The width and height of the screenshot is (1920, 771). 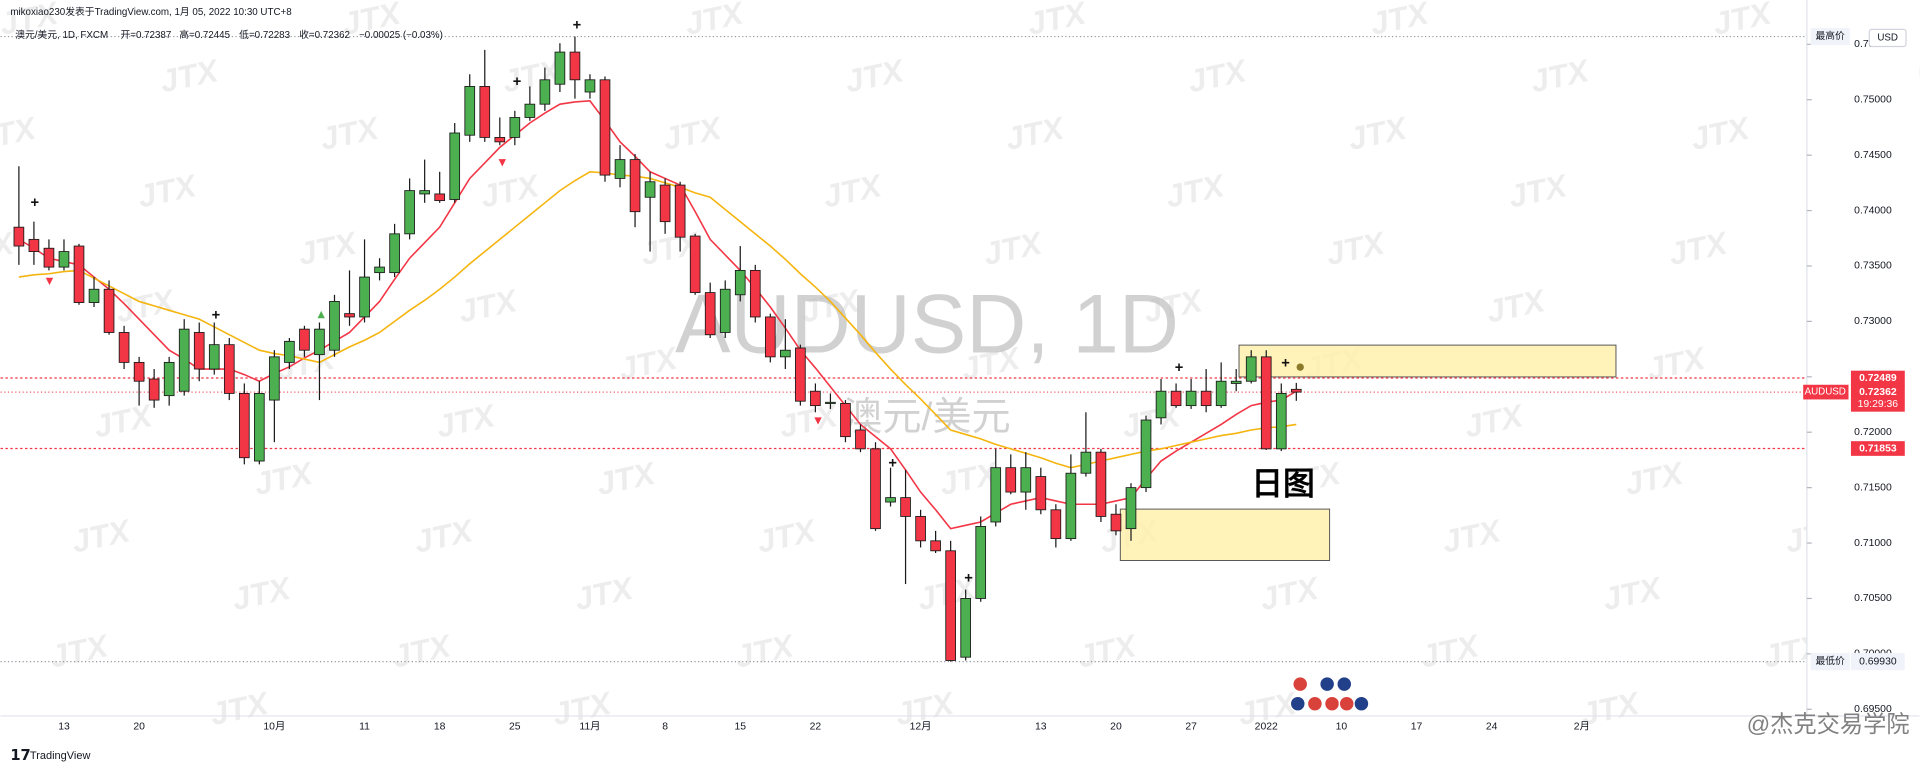 I want to click on y-tick-label: 0.75000, so click(x=1873, y=99).